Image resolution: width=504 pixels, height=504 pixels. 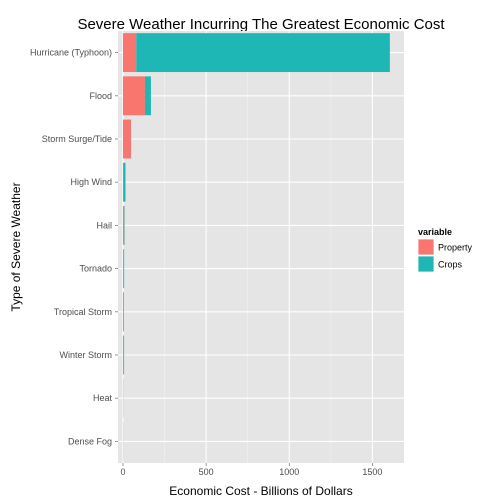 What do you see at coordinates (100, 96) in the screenshot?
I see `y-tick-label: Flood` at bounding box center [100, 96].